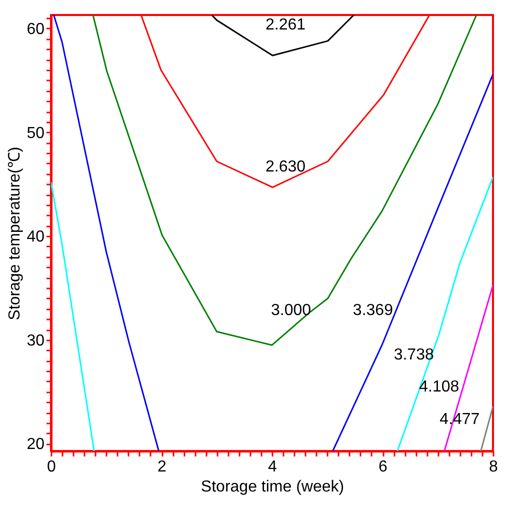  What do you see at coordinates (373, 311) in the screenshot?
I see `annotation: 3.369` at bounding box center [373, 311].